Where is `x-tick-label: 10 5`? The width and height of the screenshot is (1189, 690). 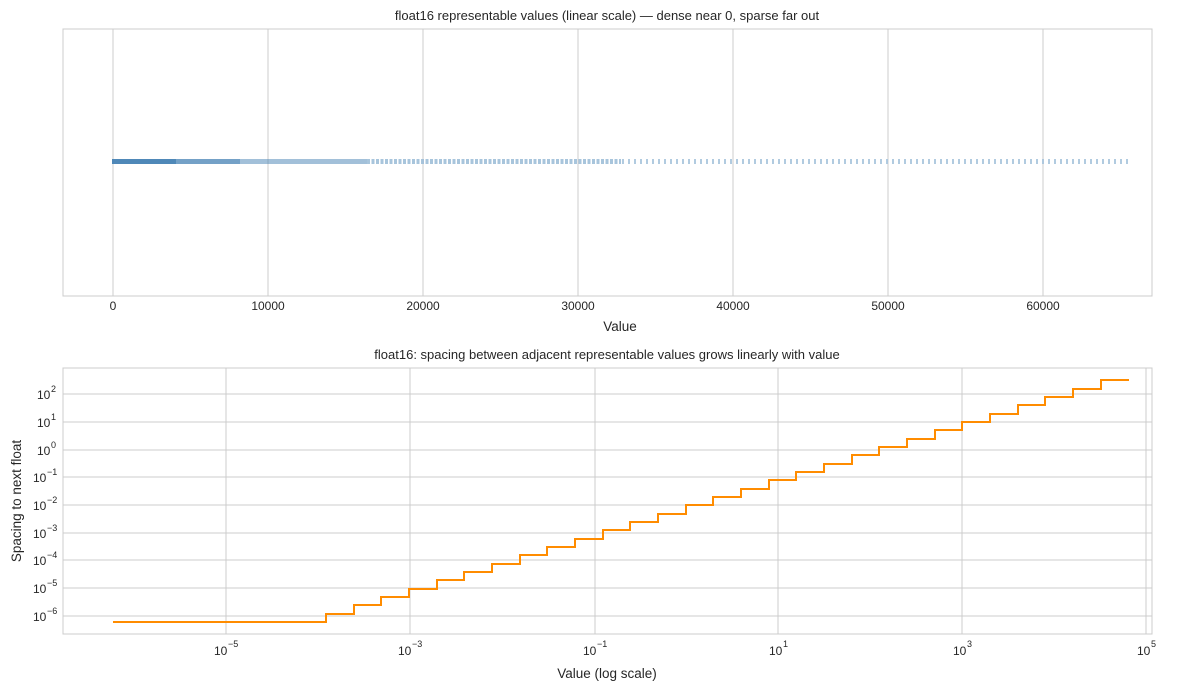
x-tick-label: 10 5 is located at coordinates (1146, 648).